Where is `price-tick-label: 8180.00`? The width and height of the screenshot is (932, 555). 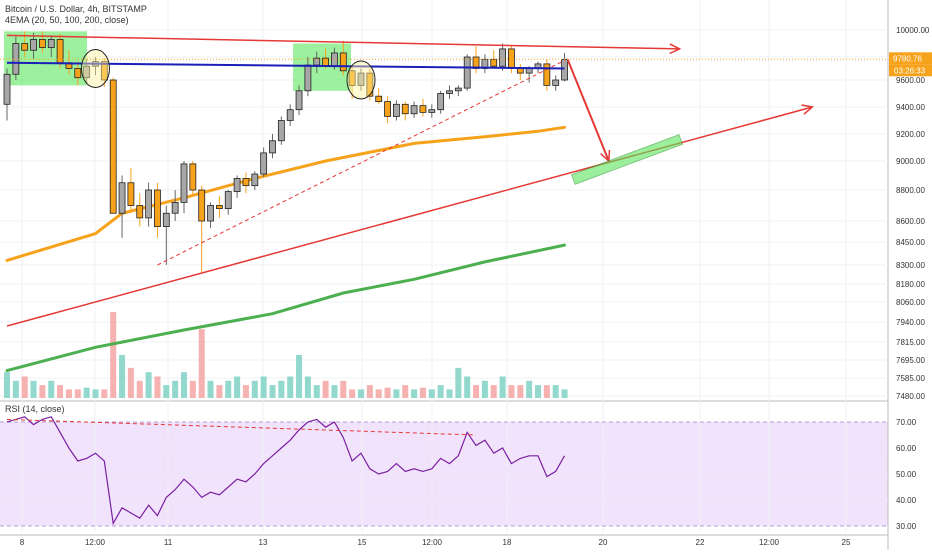
price-tick-label: 8180.00 is located at coordinates (910, 284).